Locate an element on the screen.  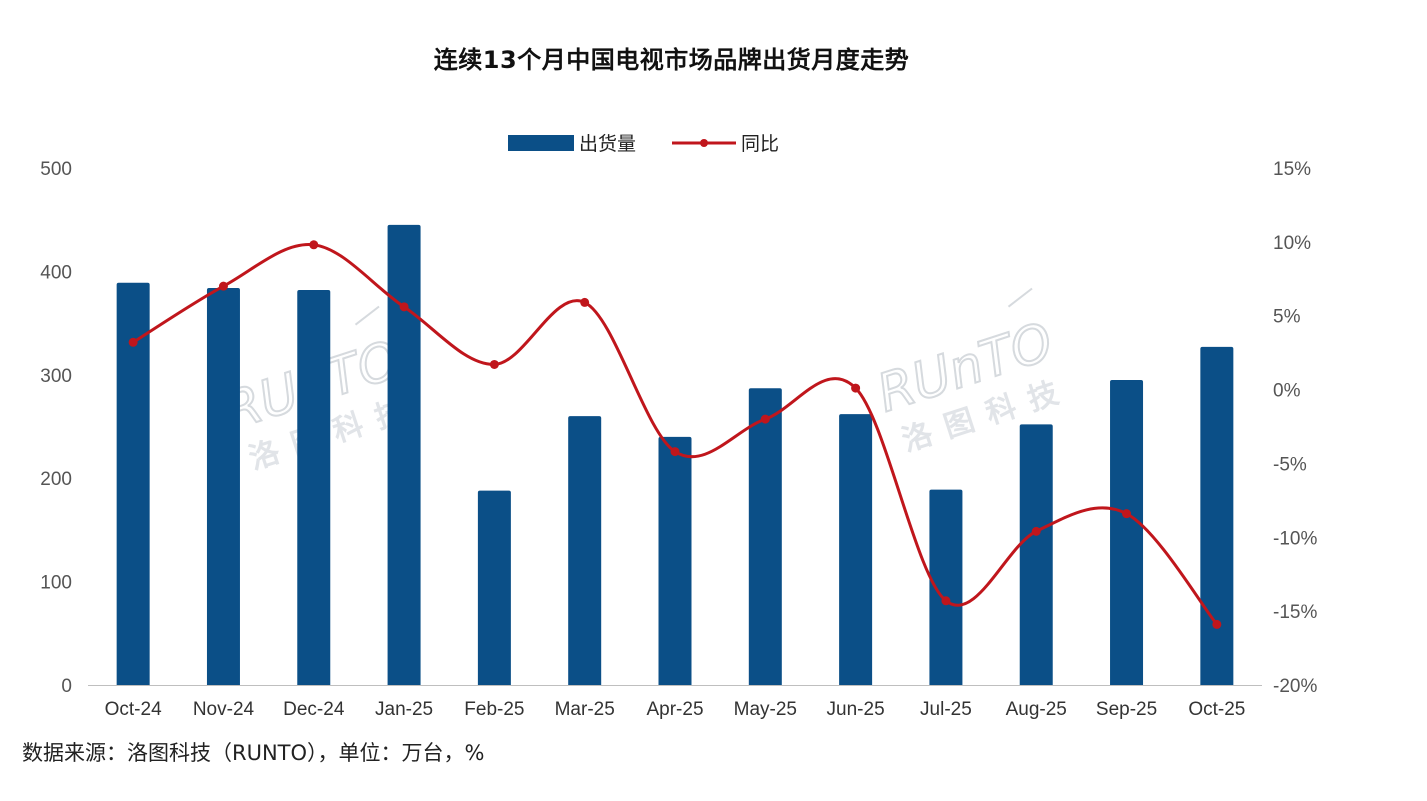
x-tick-label: May-25 is located at coordinates (765, 709).